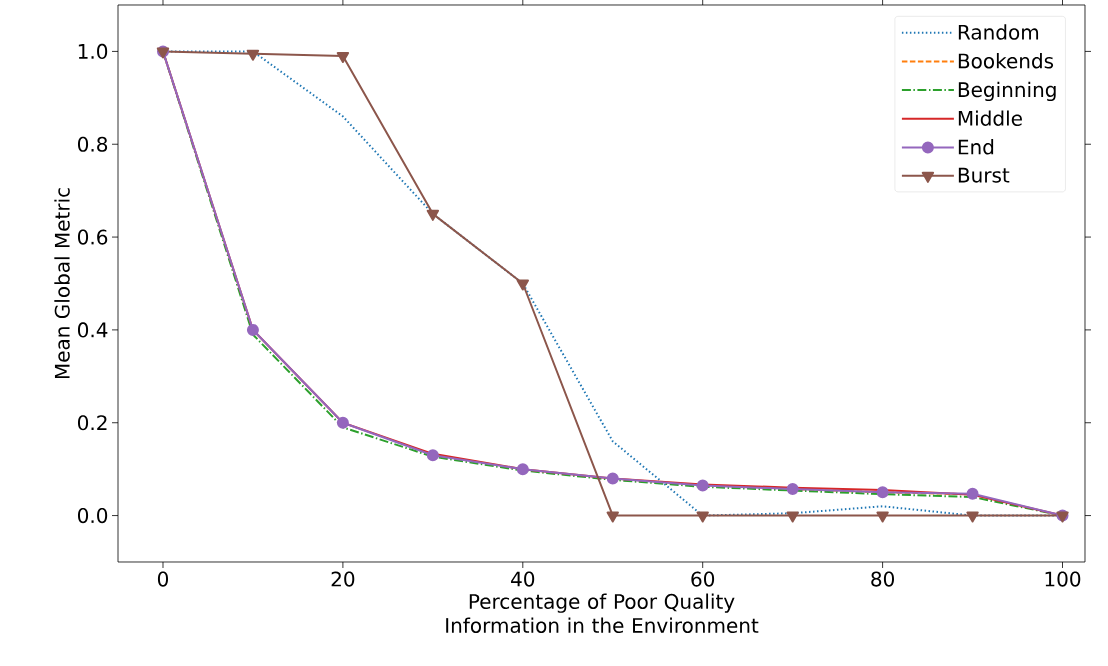 This screenshot has height=666, width=1108. What do you see at coordinates (990, 118) in the screenshot?
I see `legend-label: Middle` at bounding box center [990, 118].